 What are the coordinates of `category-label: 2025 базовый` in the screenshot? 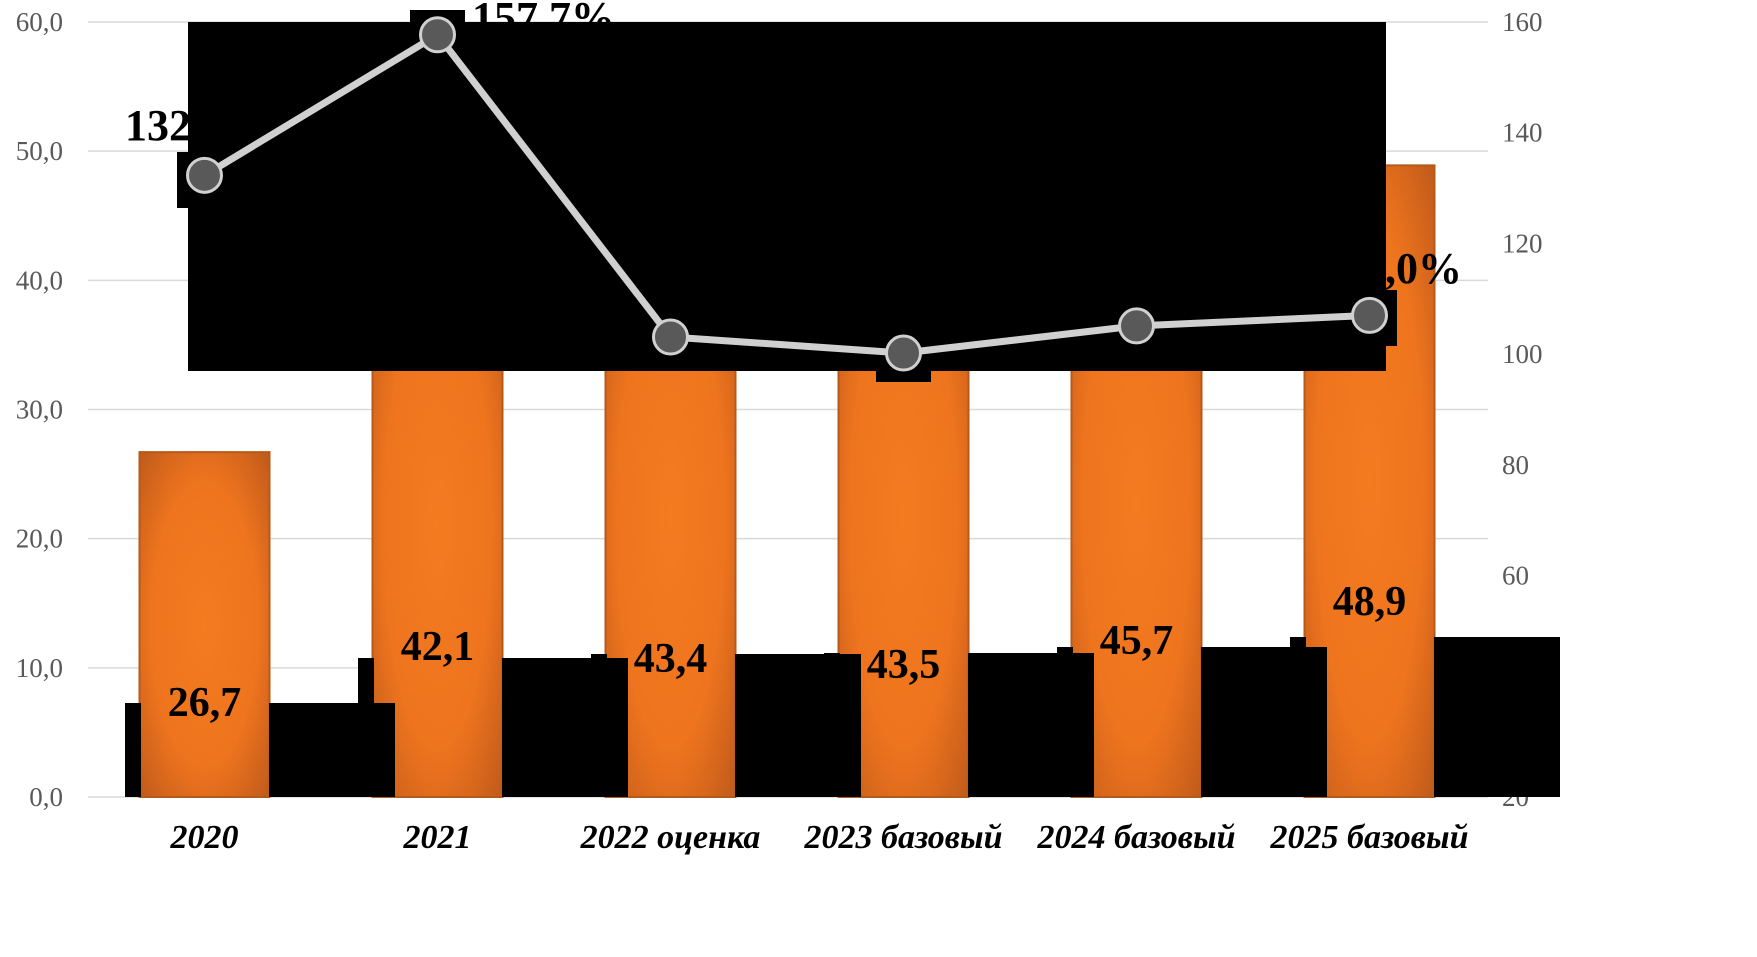 It's located at (1369, 837).